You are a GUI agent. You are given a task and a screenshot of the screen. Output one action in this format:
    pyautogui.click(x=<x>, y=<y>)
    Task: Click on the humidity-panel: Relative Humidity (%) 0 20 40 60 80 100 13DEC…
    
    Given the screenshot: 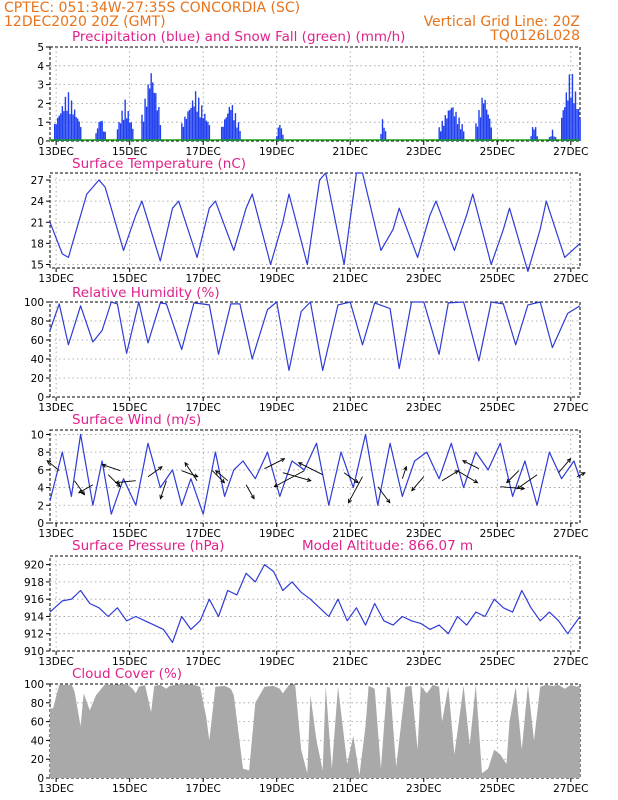 What is the action you would take?
    pyautogui.click(x=306, y=349)
    